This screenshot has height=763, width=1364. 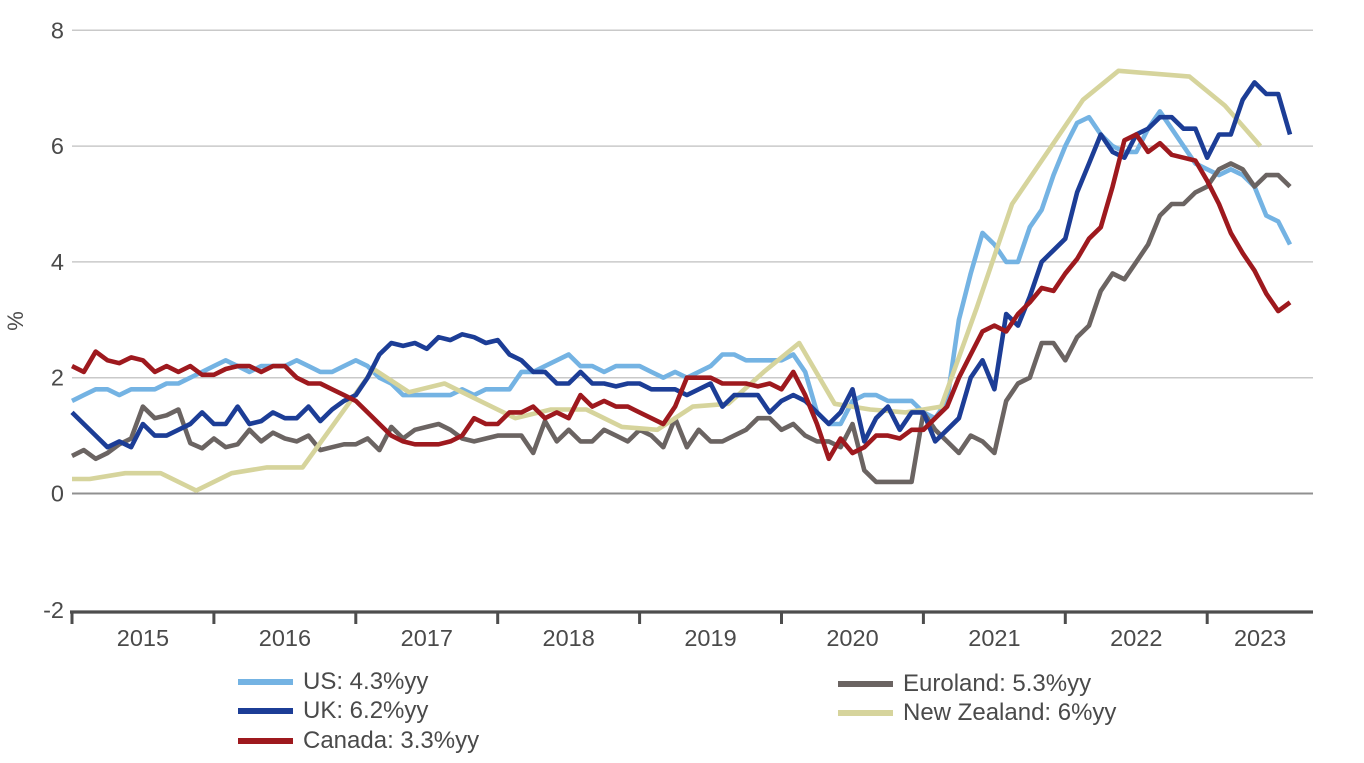 What do you see at coordinates (710, 638) in the screenshot?
I see `x-tick-label-2019: 2019` at bounding box center [710, 638].